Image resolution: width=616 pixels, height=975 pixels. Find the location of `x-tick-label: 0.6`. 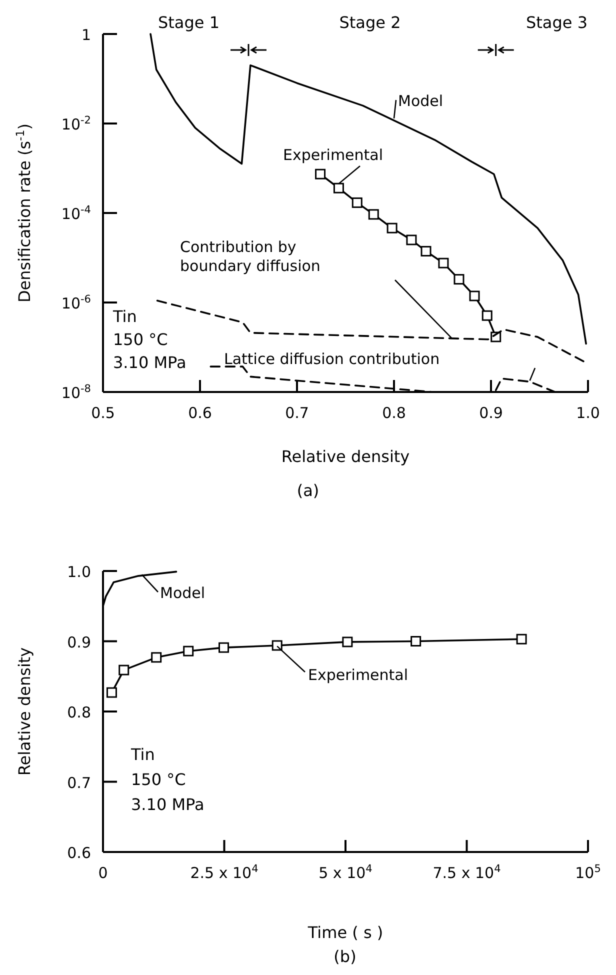

x-tick-label: 0.6 is located at coordinates (200, 413).